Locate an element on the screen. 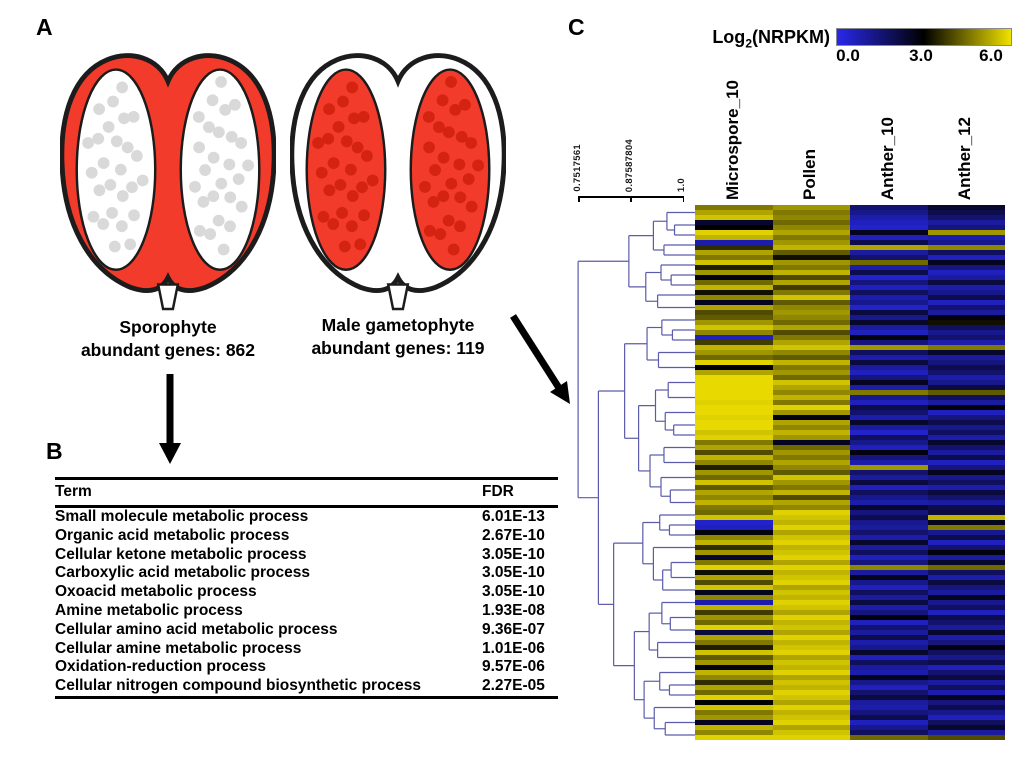 The height and width of the screenshot is (758, 1018). dendrogram-scale-label: 0.87587804 is located at coordinates (629, 165).